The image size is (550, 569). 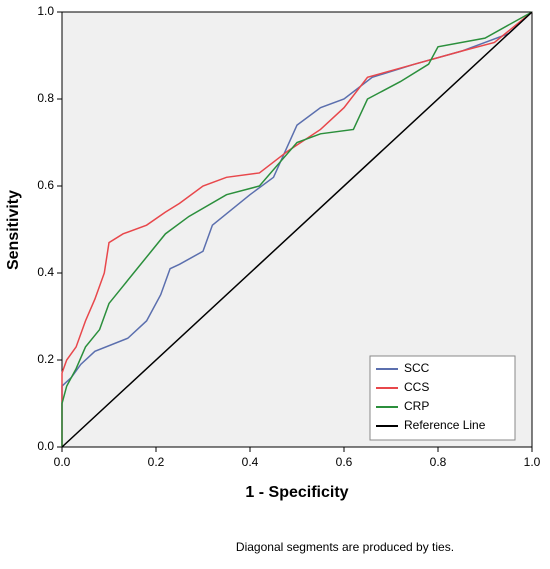 I want to click on y-tick-label: 0.0, so click(x=45, y=446).